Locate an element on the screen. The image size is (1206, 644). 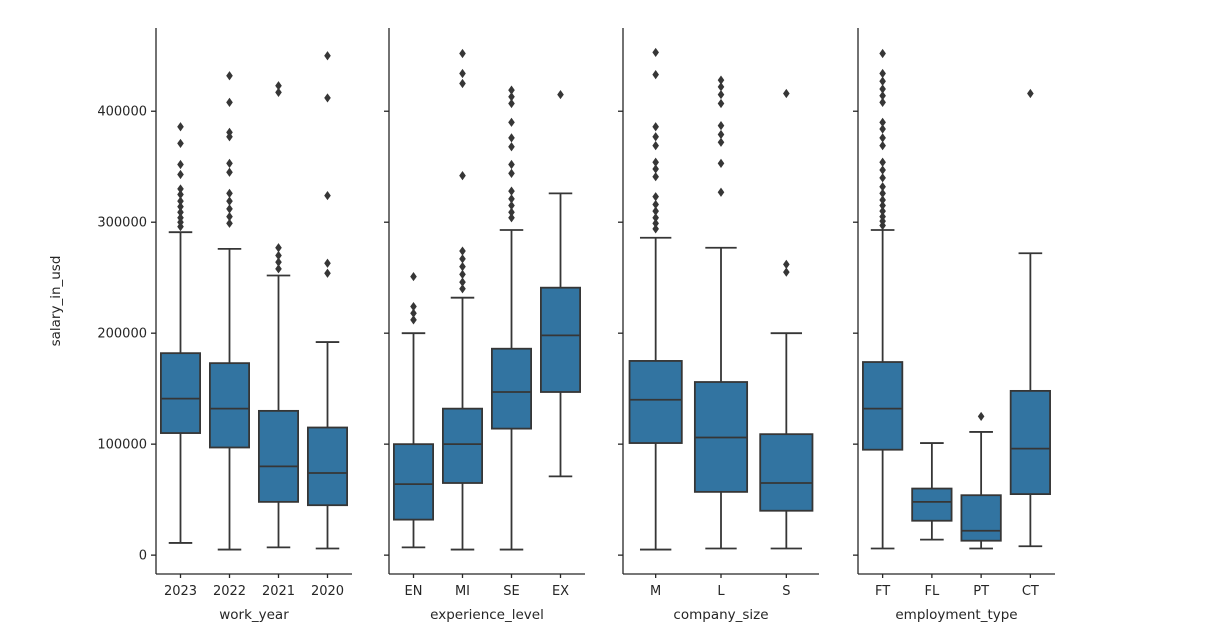
x-tick-label: 2021 is located at coordinates (278, 591).